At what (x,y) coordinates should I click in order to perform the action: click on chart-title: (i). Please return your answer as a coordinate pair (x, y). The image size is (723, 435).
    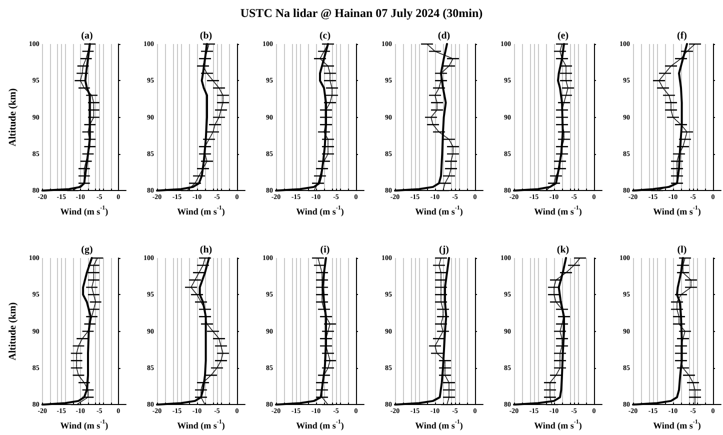
    Looking at the image, I should click on (325, 250).